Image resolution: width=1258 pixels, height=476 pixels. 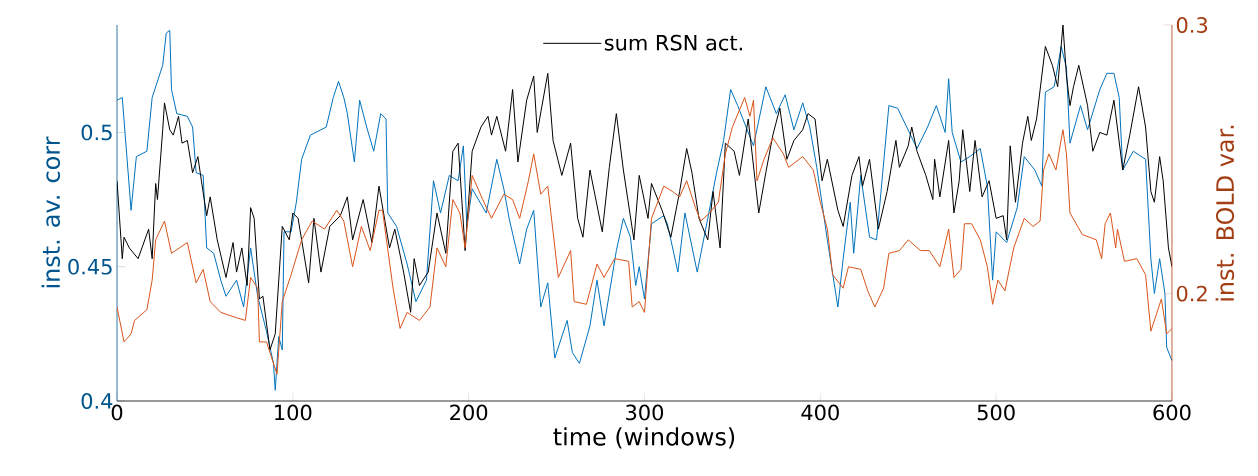 What do you see at coordinates (90, 266) in the screenshot?
I see `y-tick-label: 0.45` at bounding box center [90, 266].